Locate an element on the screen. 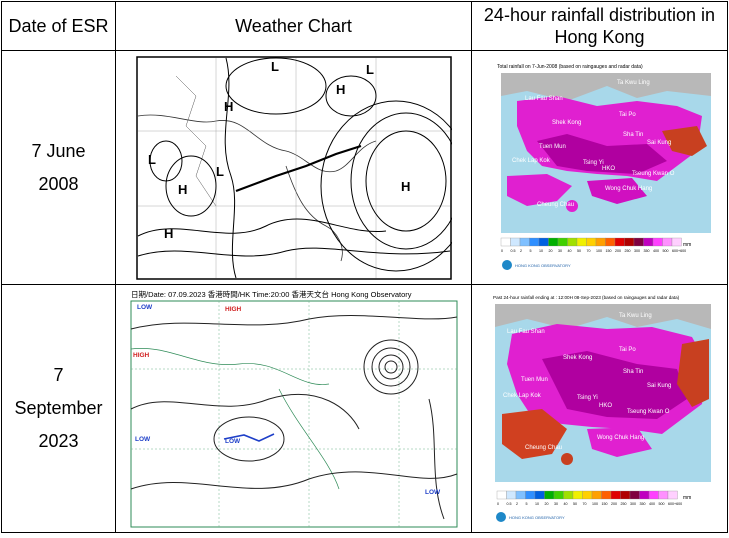 The height and width of the screenshot is (538, 729). legend-label: 100 is located at coordinates (595, 504).